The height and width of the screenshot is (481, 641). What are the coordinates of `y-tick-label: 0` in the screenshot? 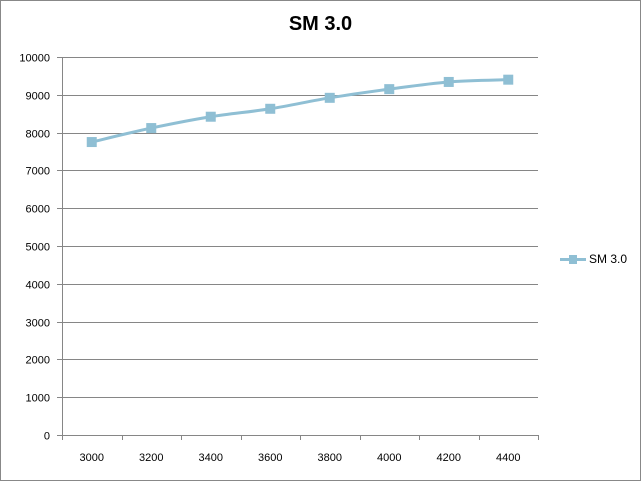 It's located at (47, 437).